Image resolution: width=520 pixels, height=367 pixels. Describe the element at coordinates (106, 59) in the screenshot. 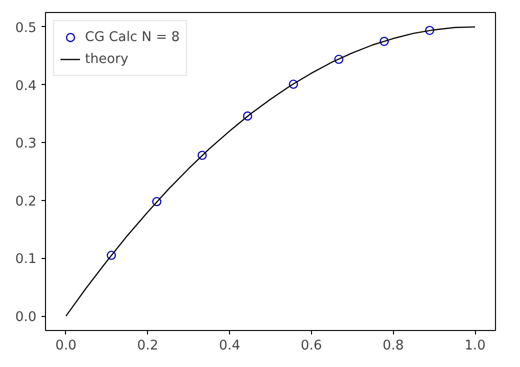

I see `legend-label: theory` at that location.